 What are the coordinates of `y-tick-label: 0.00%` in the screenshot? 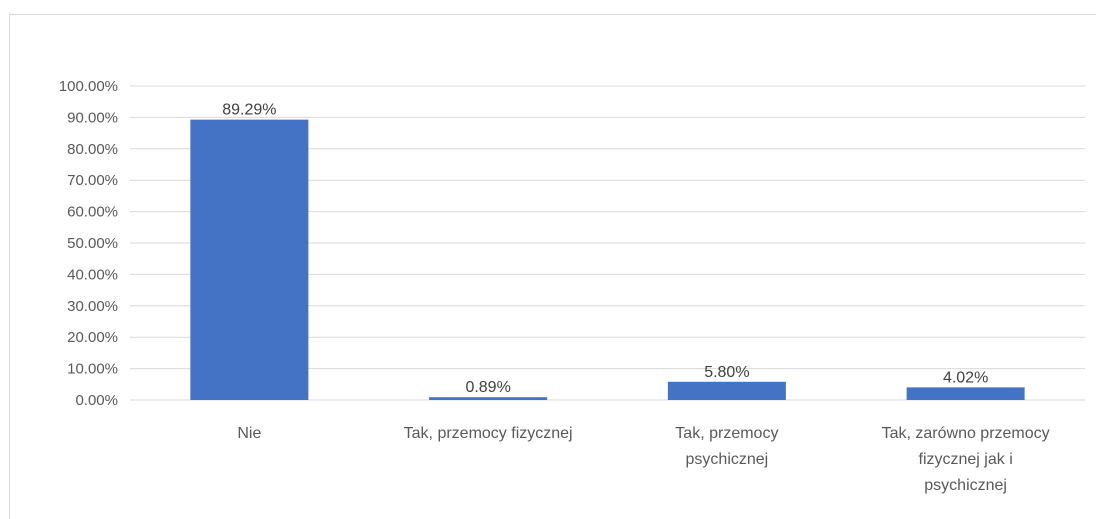 It's located at (96, 400).